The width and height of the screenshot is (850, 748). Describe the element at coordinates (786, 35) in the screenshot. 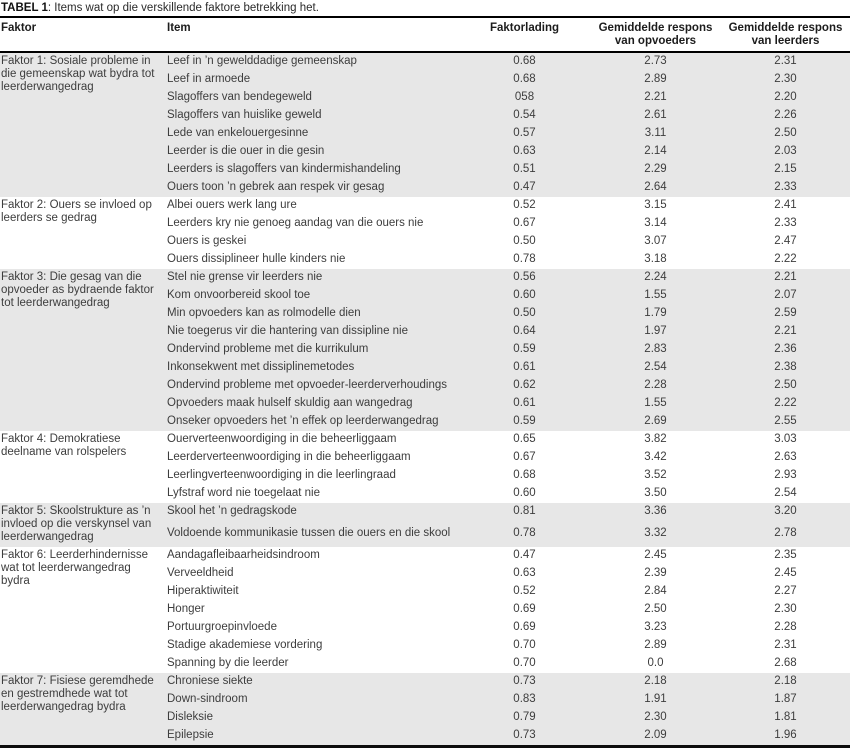

I see `column-header-respons-leerders: Gemiddelde respons van leerders` at that location.